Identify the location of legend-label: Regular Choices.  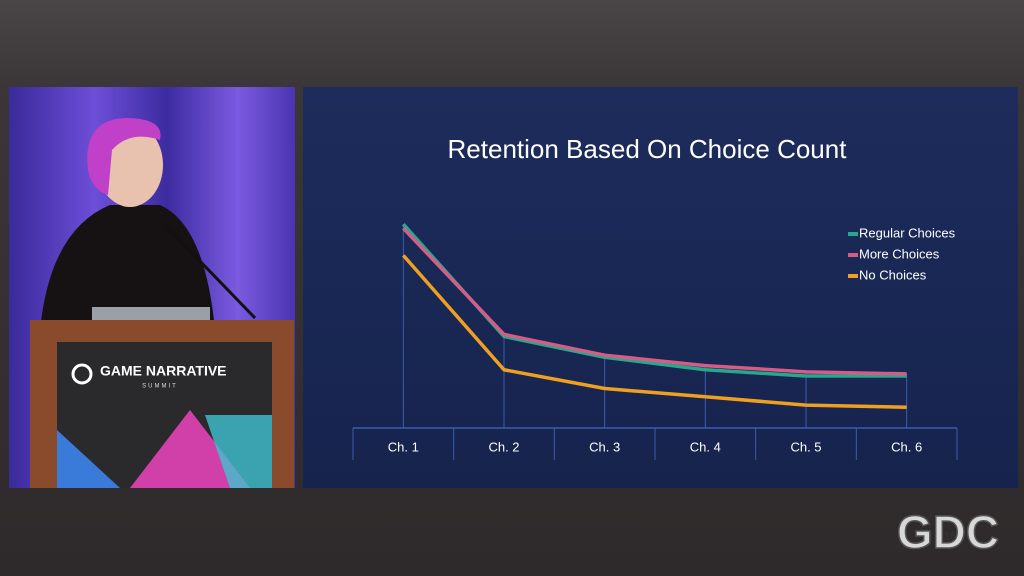
(907, 232).